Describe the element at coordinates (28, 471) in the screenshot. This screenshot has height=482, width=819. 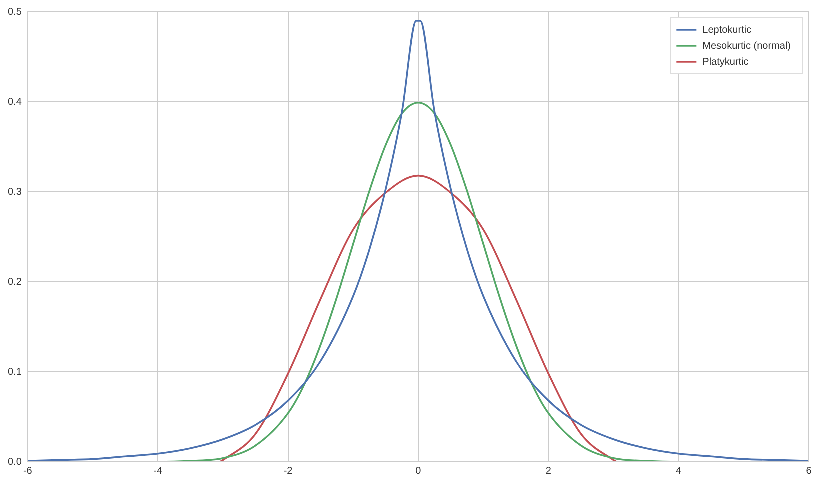
I see `x-tick-label: -6` at that location.